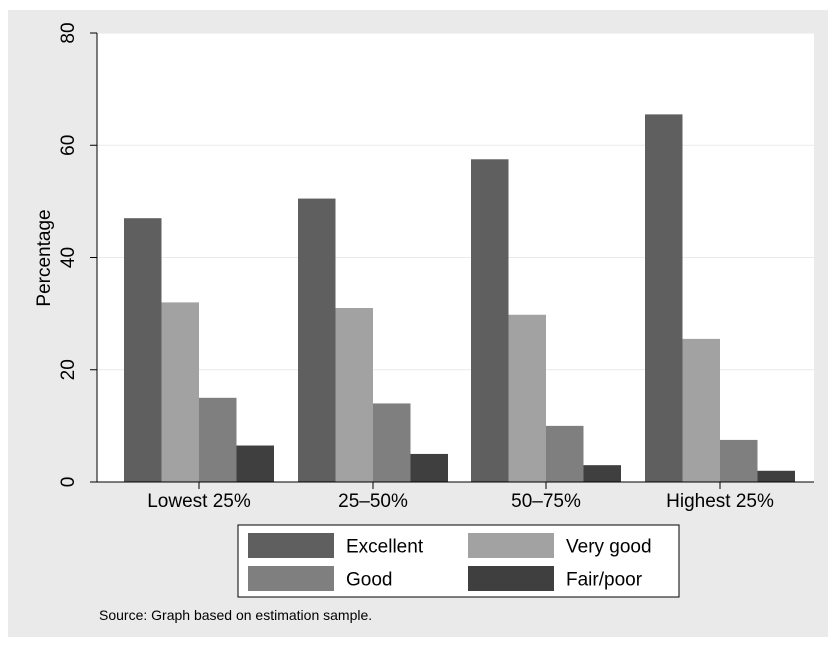 The height and width of the screenshot is (646, 835). Describe the element at coordinates (199, 501) in the screenshot. I see `x-tick-label: Lowest 25%` at that location.